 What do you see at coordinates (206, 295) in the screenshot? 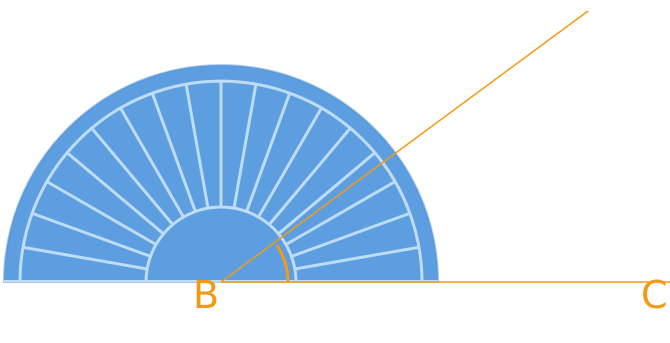
I see `vertex-label-b: B` at bounding box center [206, 295].